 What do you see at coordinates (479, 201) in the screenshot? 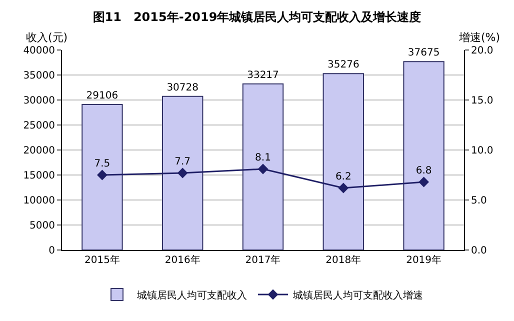
I see `y2-tick-label: 5.0` at bounding box center [479, 201].